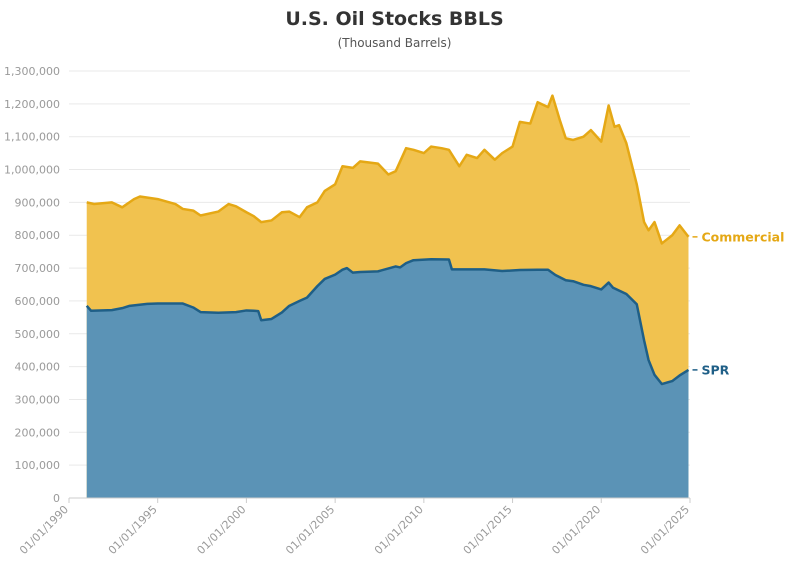  I want to click on y-tick-label: 600,000, so click(38, 301).